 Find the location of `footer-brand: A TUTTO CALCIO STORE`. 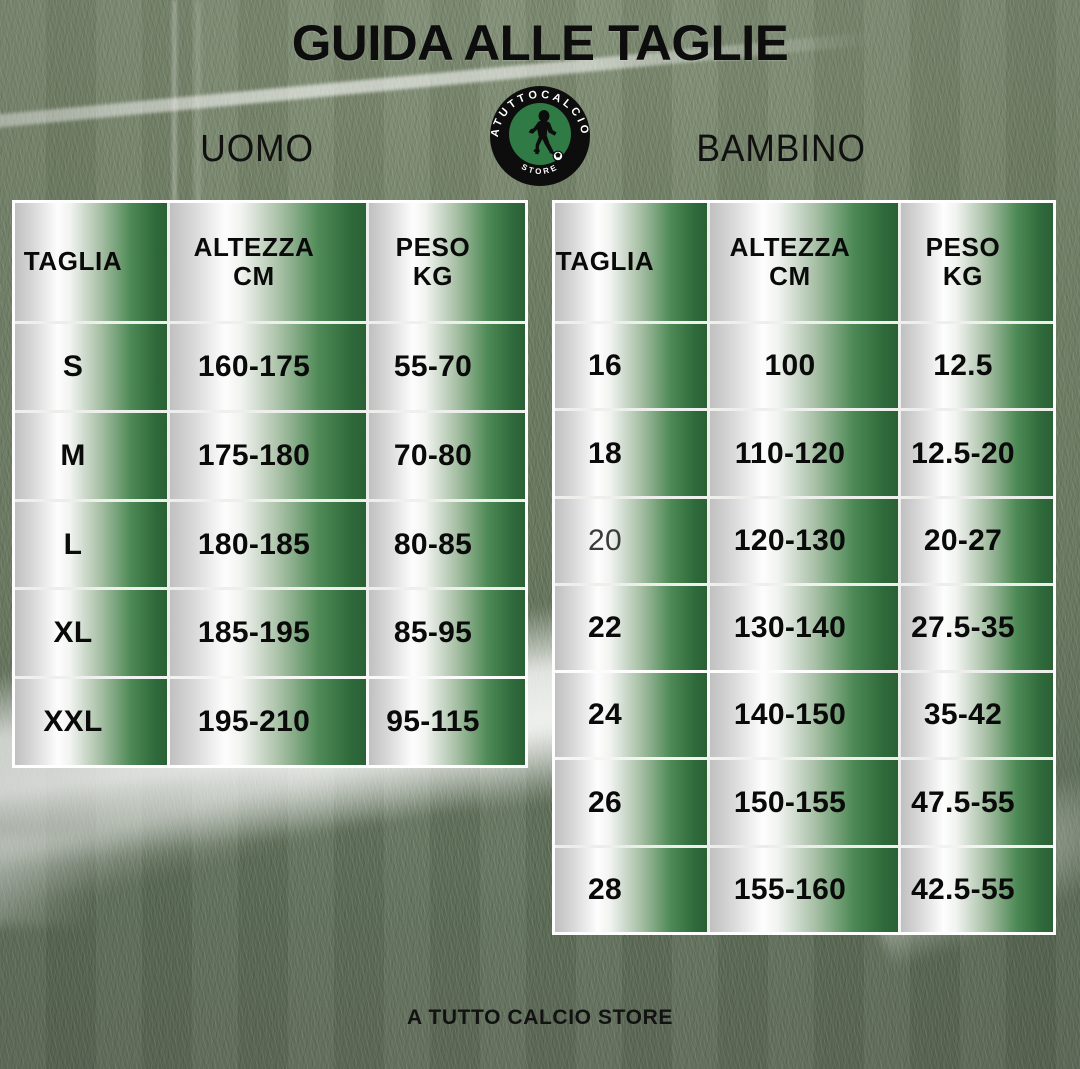

footer-brand: A TUTTO CALCIO STORE is located at coordinates (540, 1017).